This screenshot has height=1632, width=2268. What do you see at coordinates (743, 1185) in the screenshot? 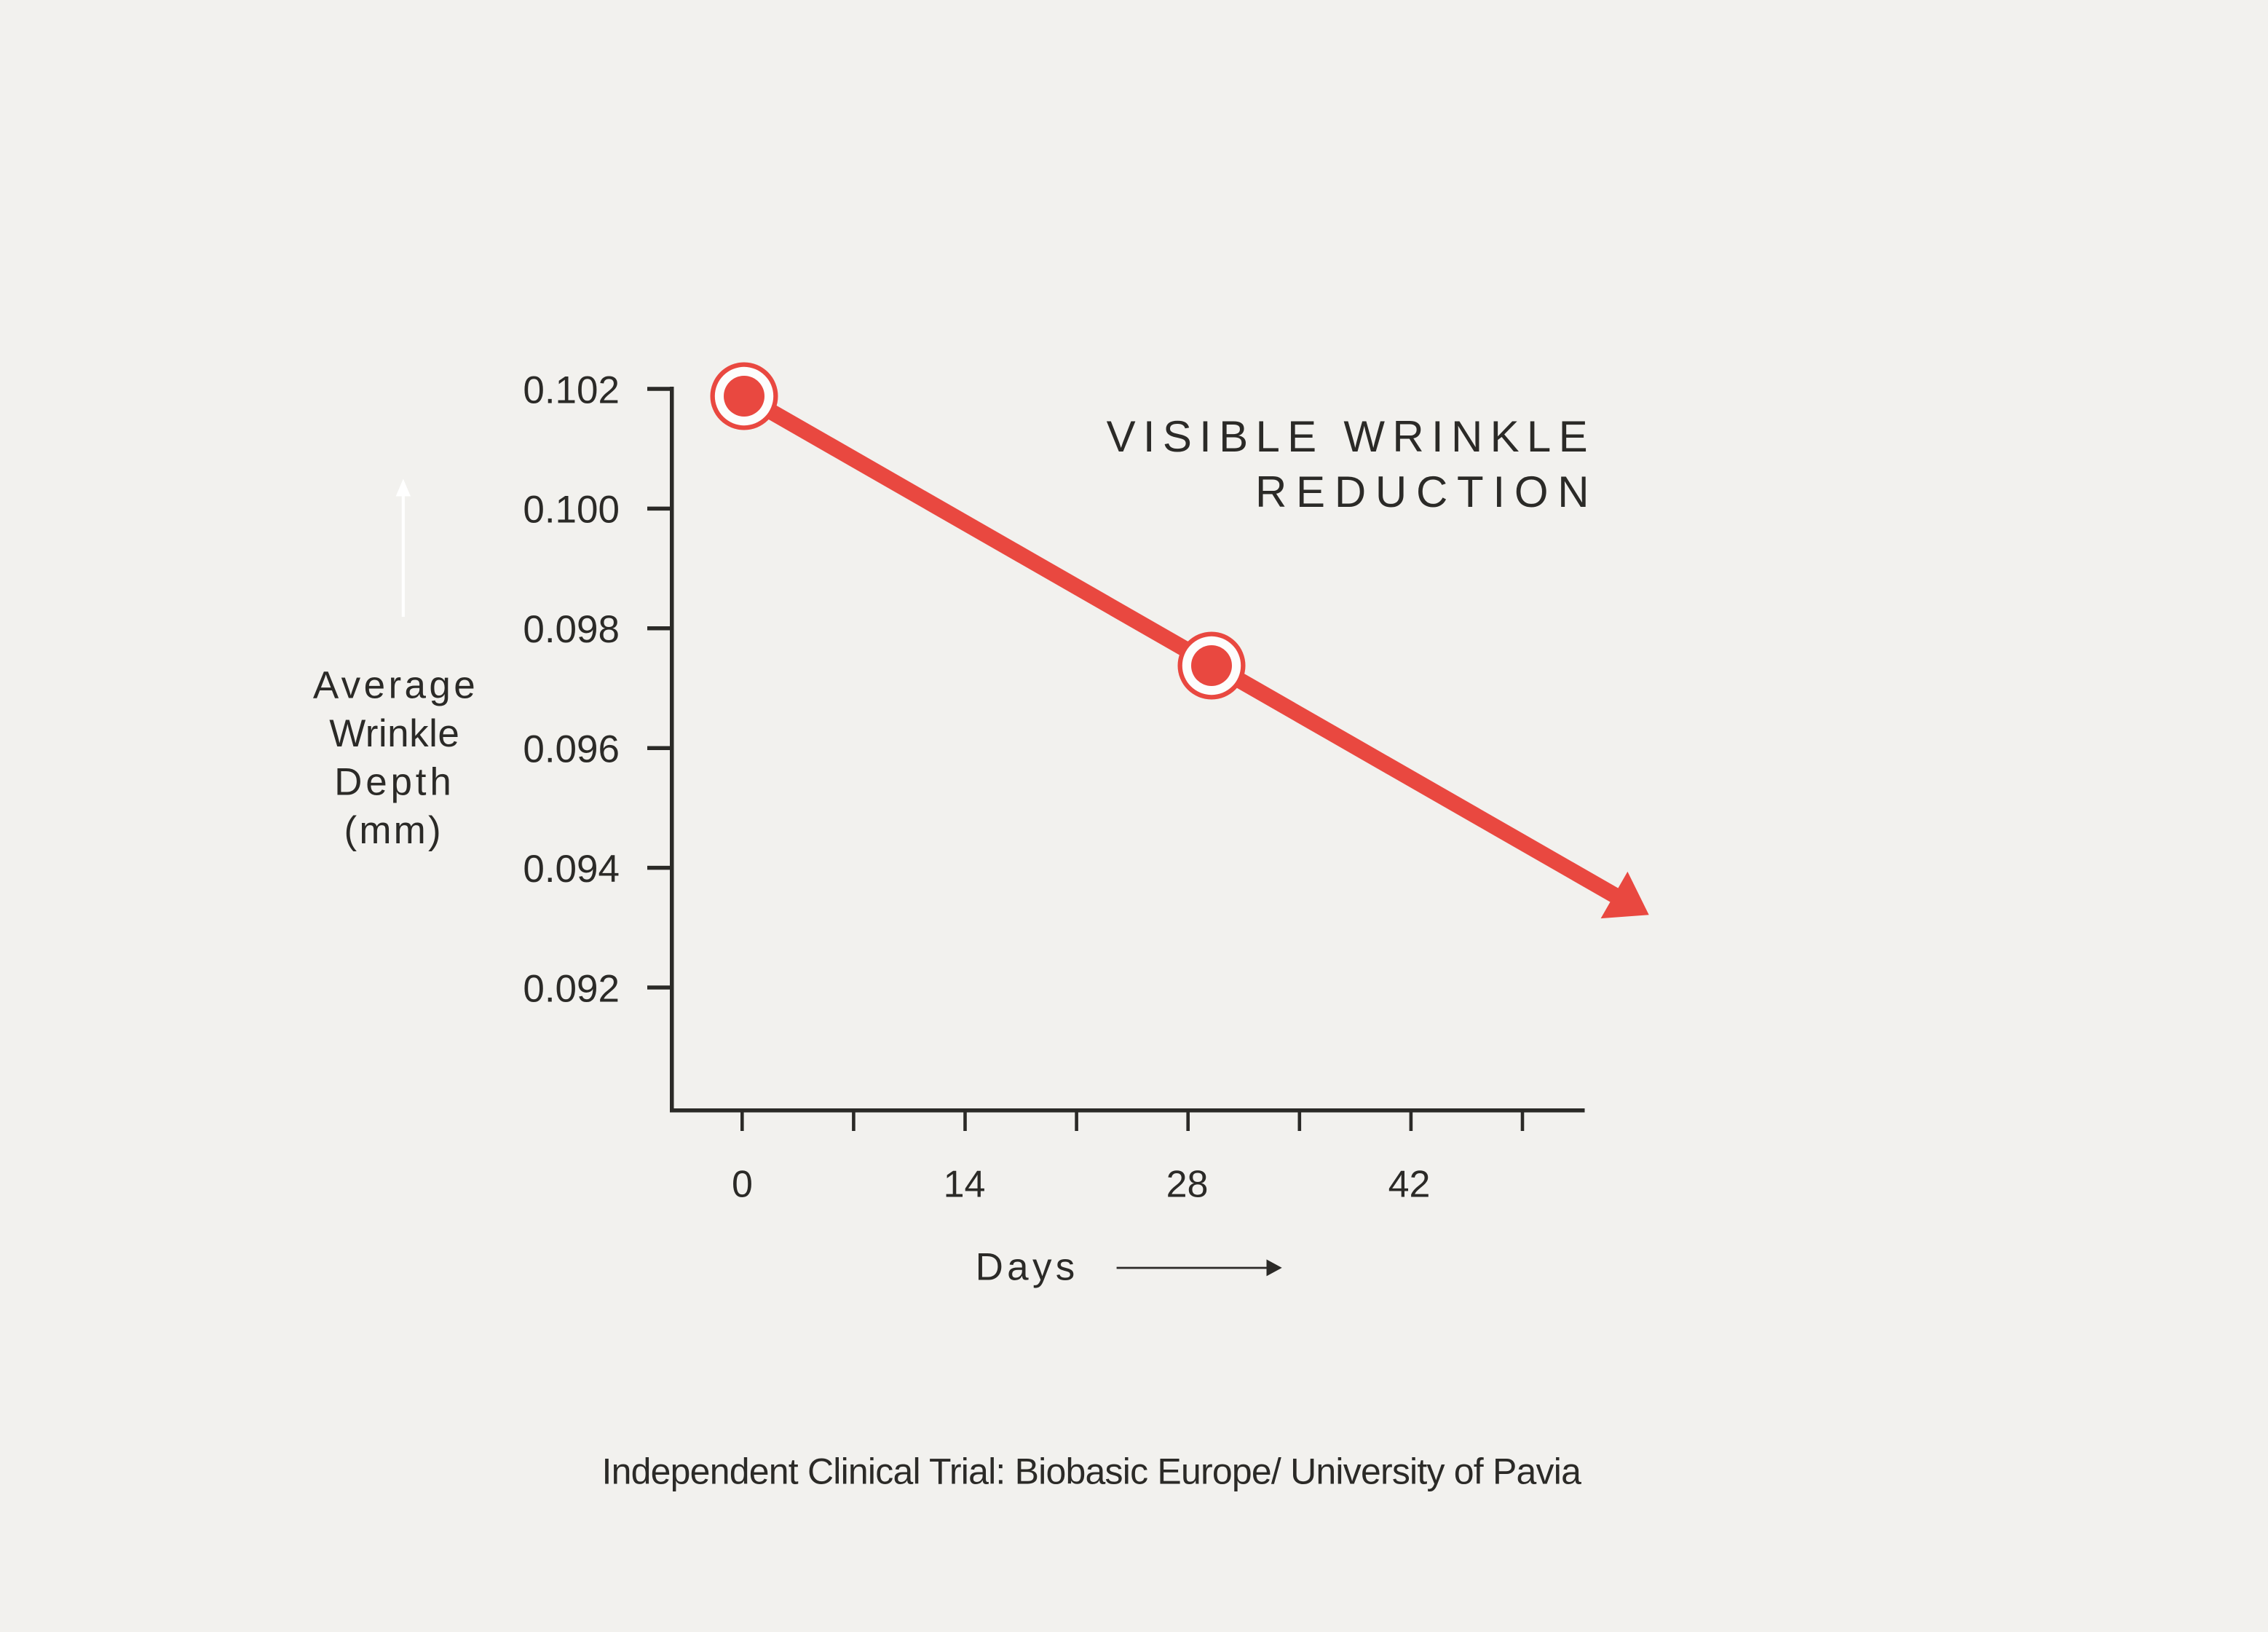
I see `svg-text: 0` at bounding box center [743, 1185].